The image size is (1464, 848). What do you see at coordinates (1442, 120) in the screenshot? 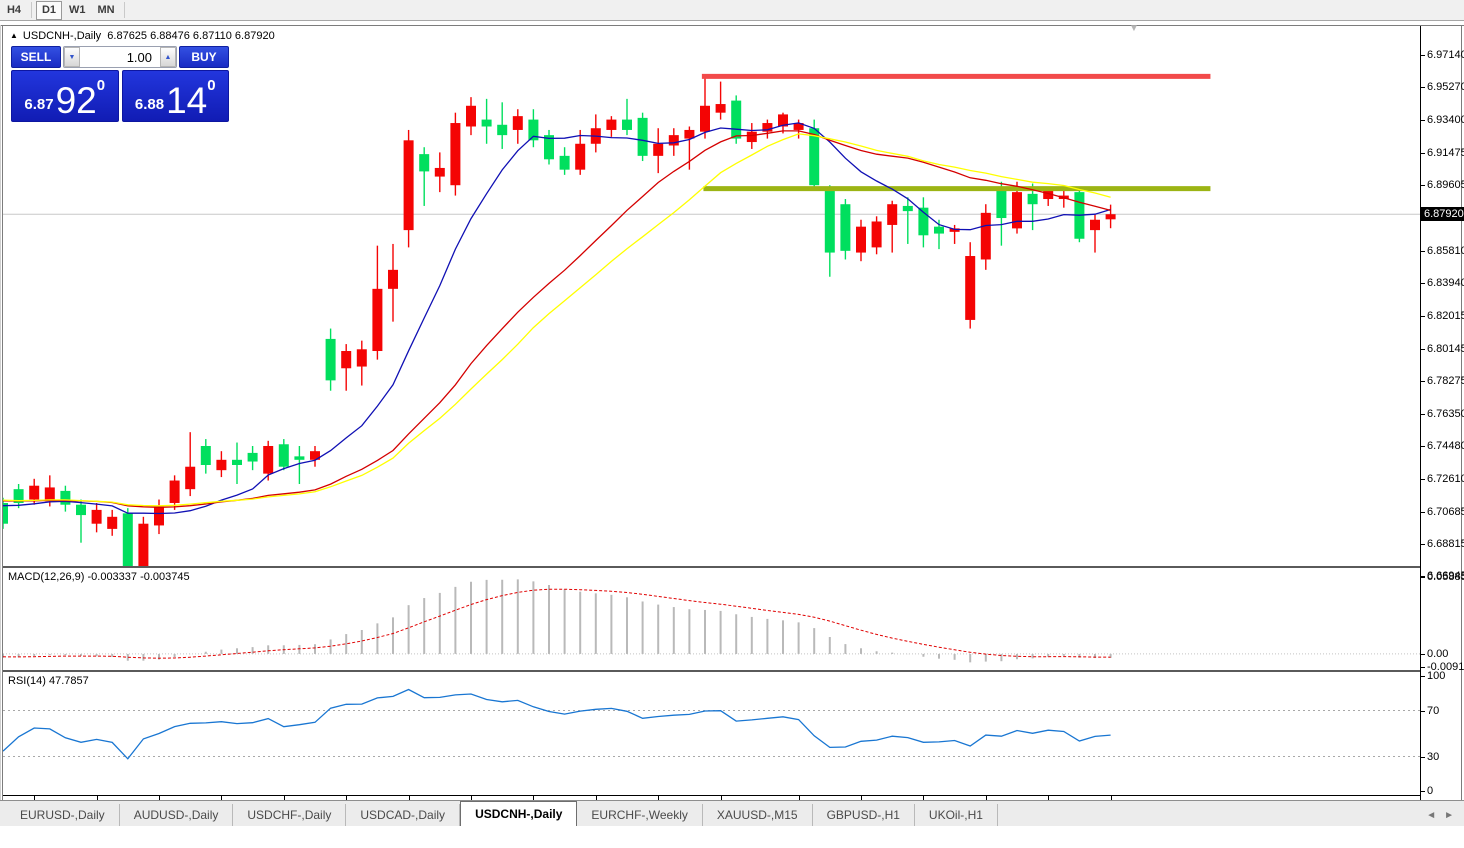
I see `price-tick-label: 6.93400` at bounding box center [1442, 120].